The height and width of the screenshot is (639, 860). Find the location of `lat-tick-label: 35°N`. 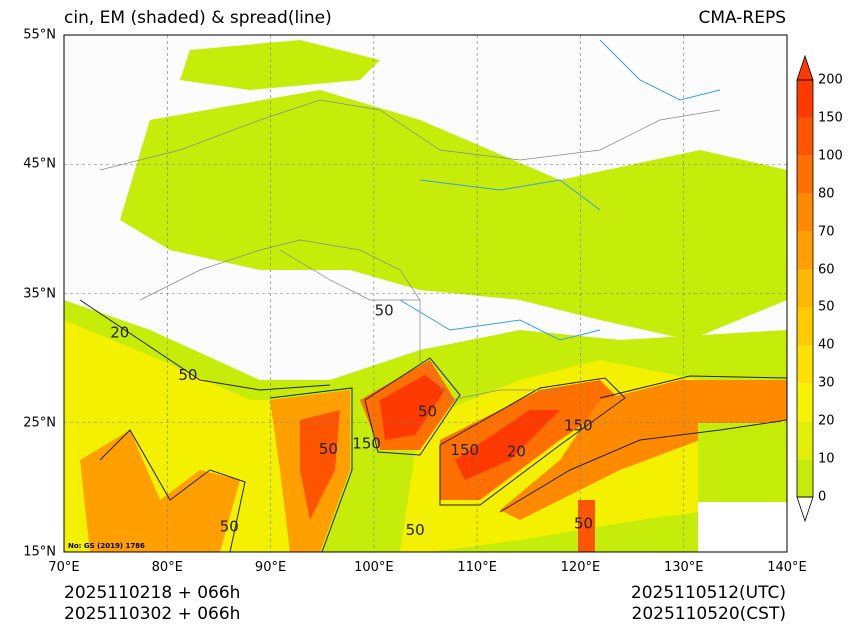

lat-tick-label: 35°N is located at coordinates (39, 293).